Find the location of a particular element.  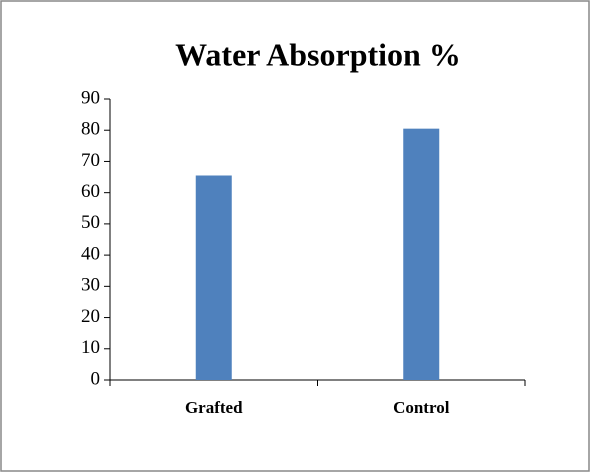

y-tick-label: 90 is located at coordinates (90, 97).